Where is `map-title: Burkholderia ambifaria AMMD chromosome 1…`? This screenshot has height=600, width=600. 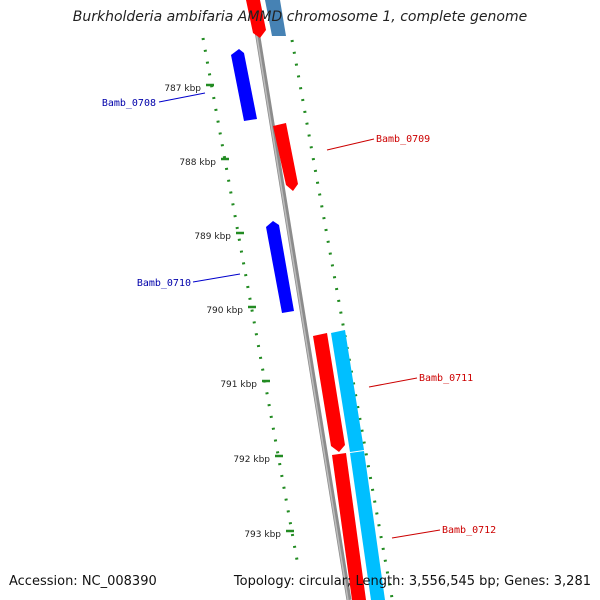
map-title: Burkholderia ambifaria AMMD chromosome 1… is located at coordinates (300, 17).